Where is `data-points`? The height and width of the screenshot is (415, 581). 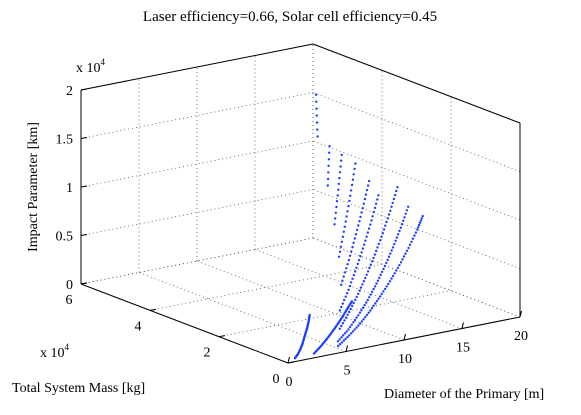 data-points is located at coordinates (358, 226).